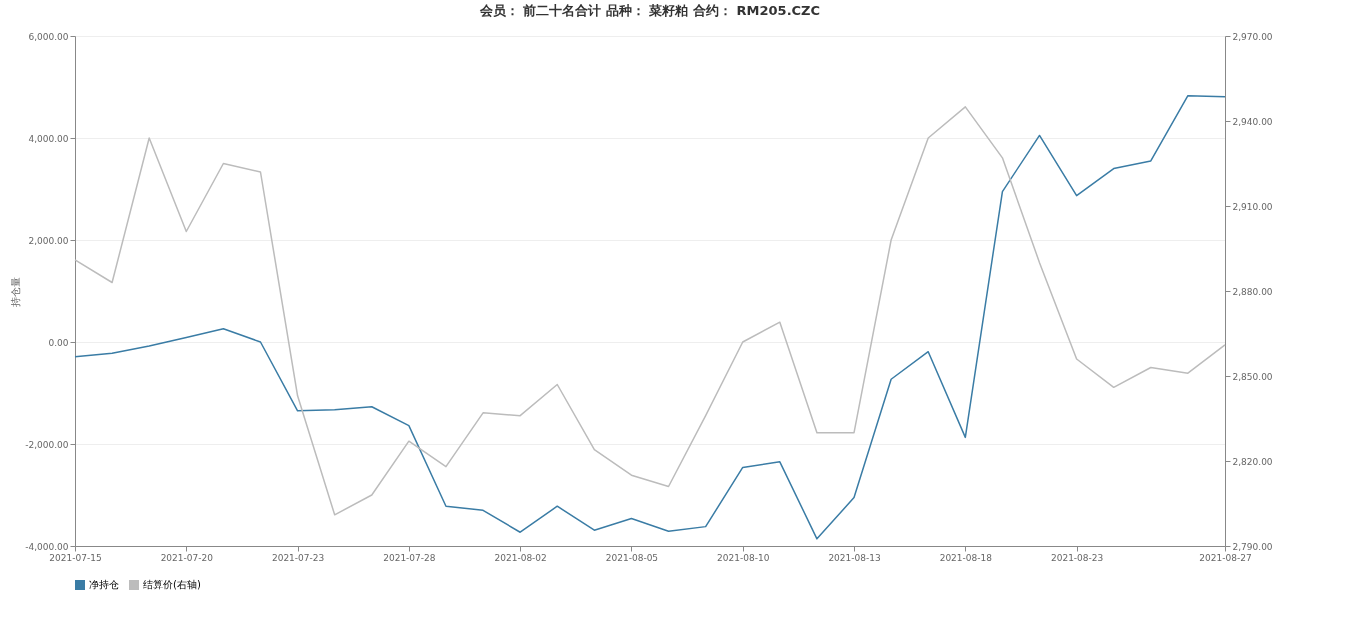 The height and width of the screenshot is (623, 1352). What do you see at coordinates (48, 138) in the screenshot?
I see `y-tick-label: 4,000.00` at bounding box center [48, 138].